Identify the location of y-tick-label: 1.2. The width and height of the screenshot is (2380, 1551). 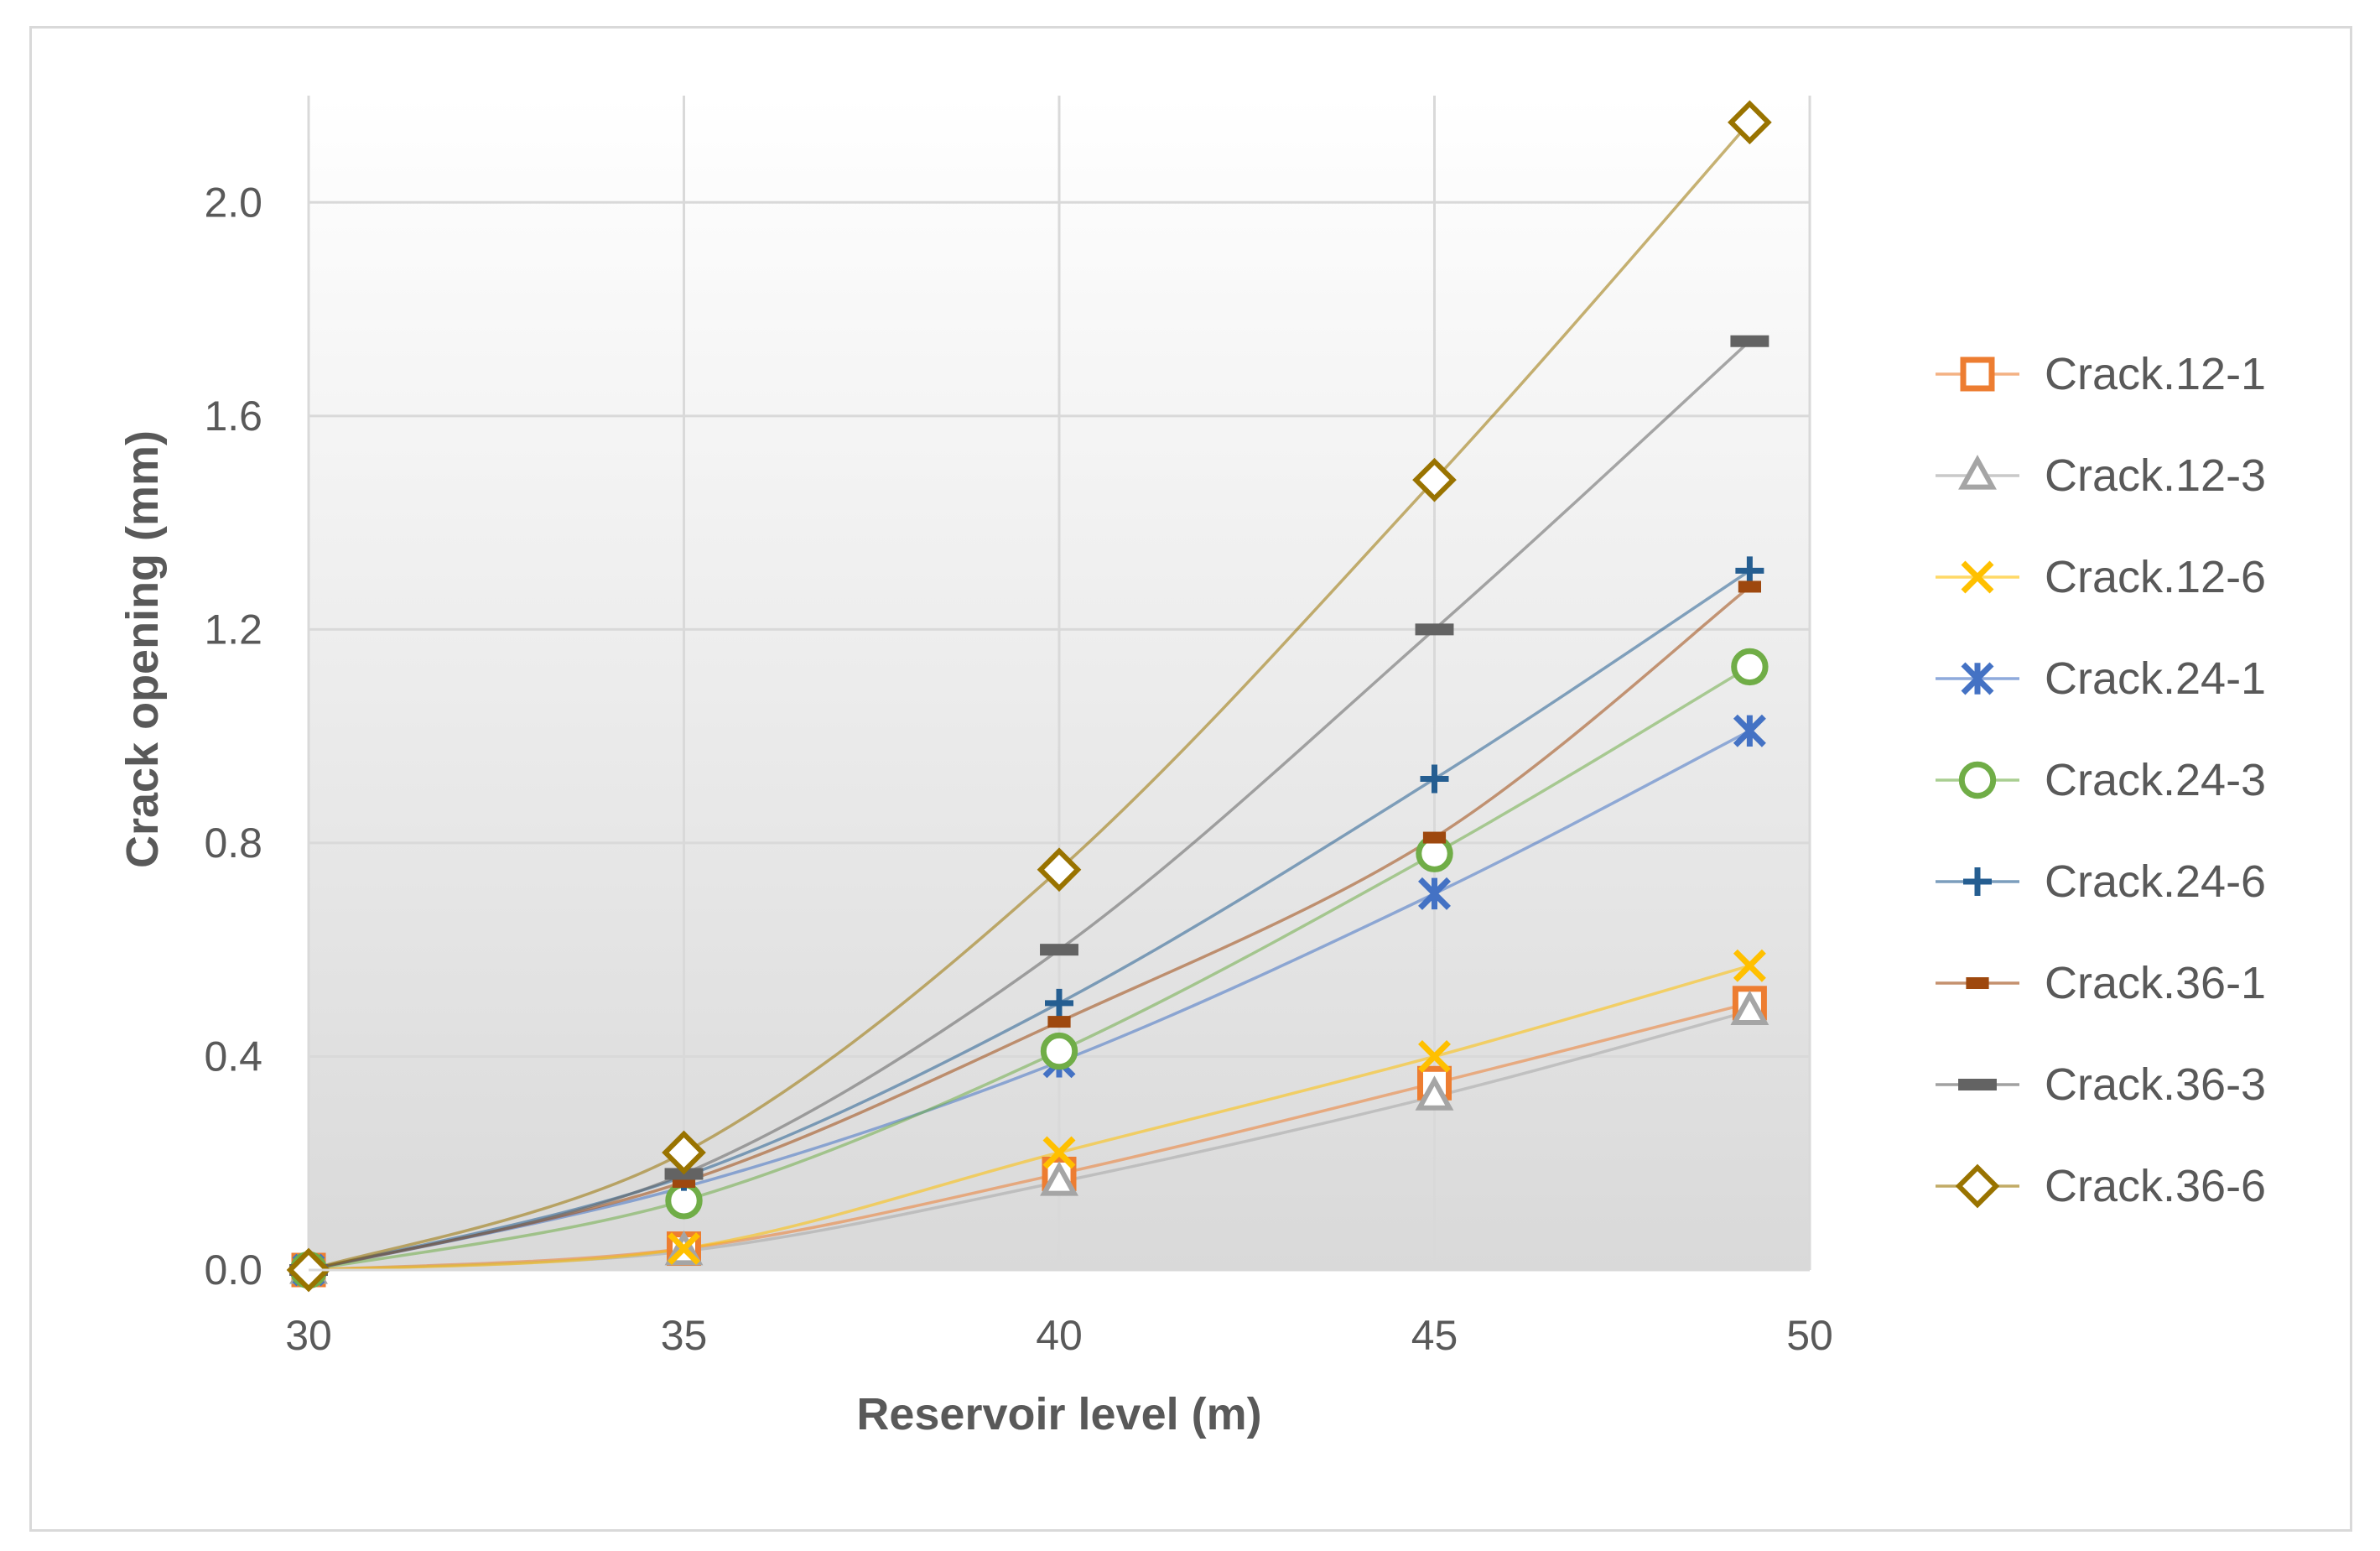
(233, 629).